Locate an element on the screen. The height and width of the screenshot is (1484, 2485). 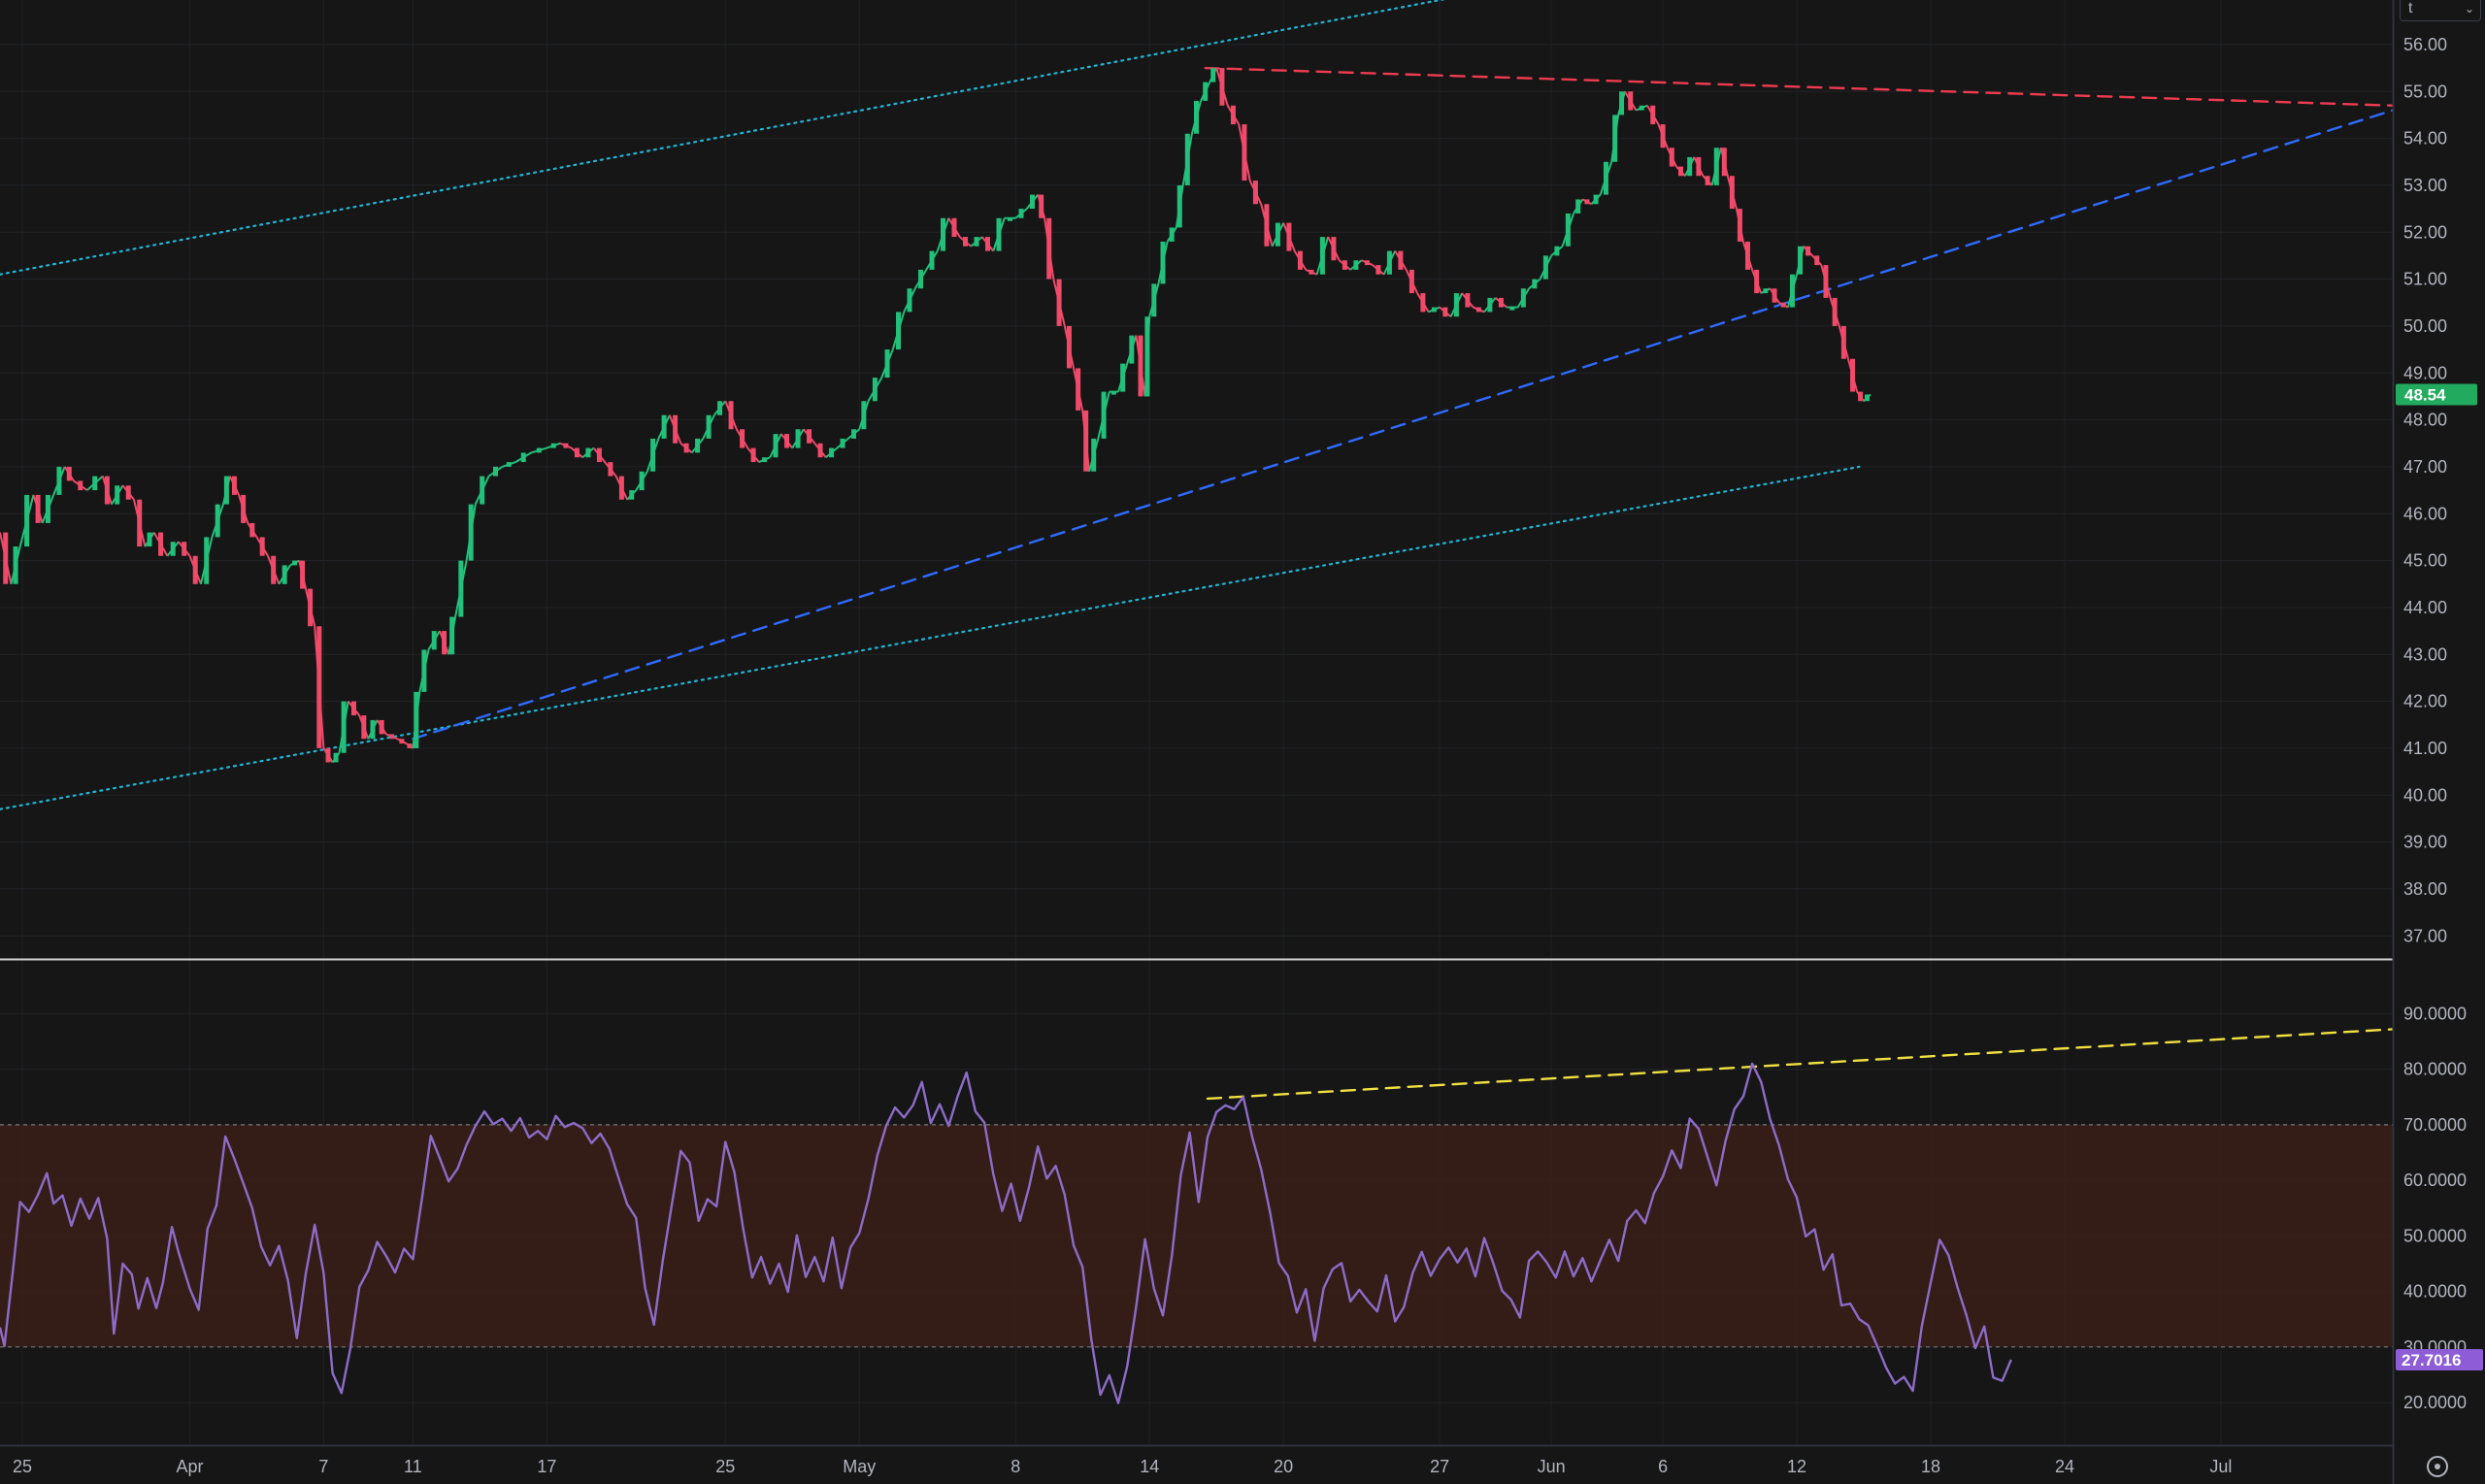
rsi-tick-label: 60.0000 is located at coordinates (2435, 1180).